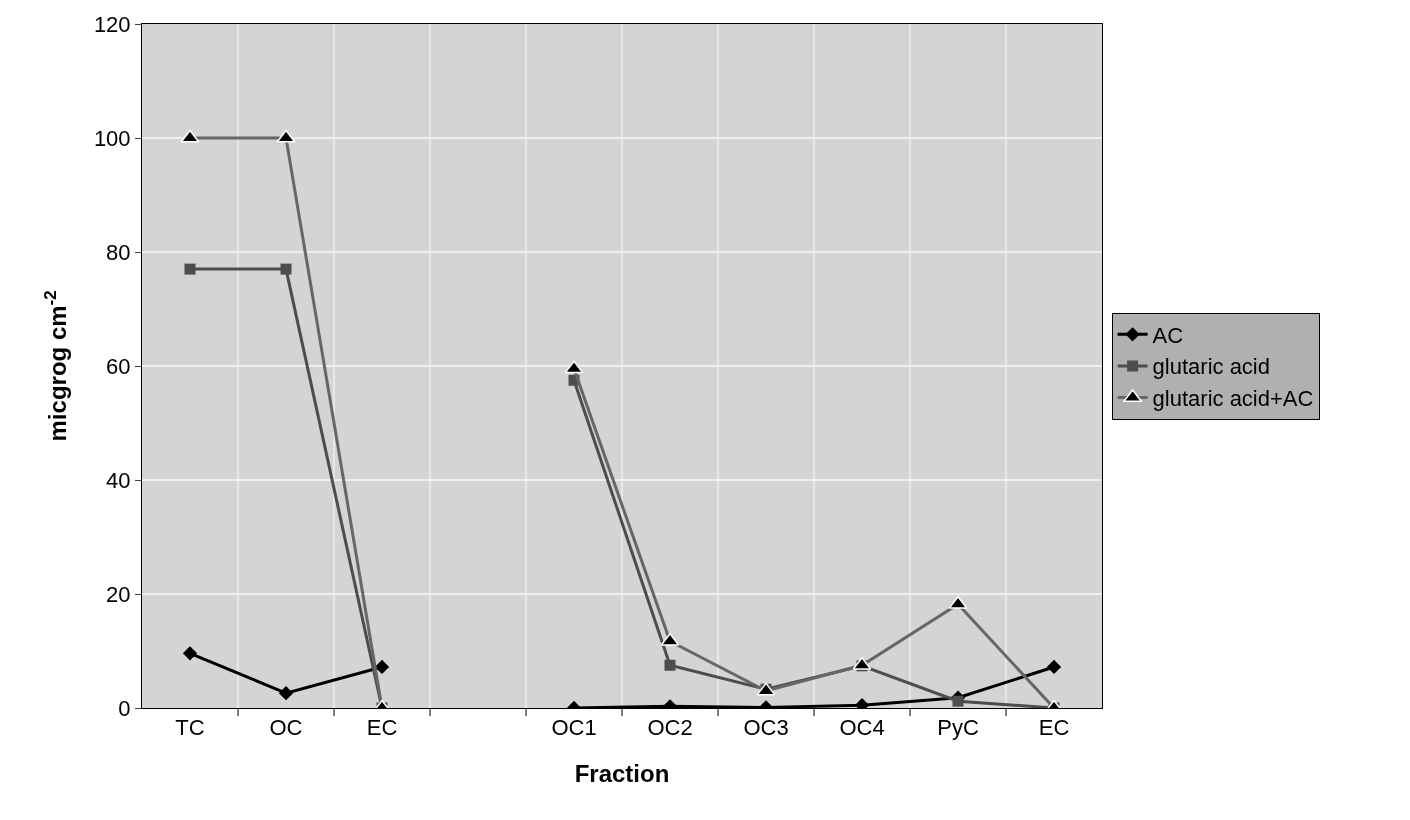 This screenshot has height=820, width=1410. What do you see at coordinates (190, 728) in the screenshot?
I see `x-tick-label: TC` at bounding box center [190, 728].